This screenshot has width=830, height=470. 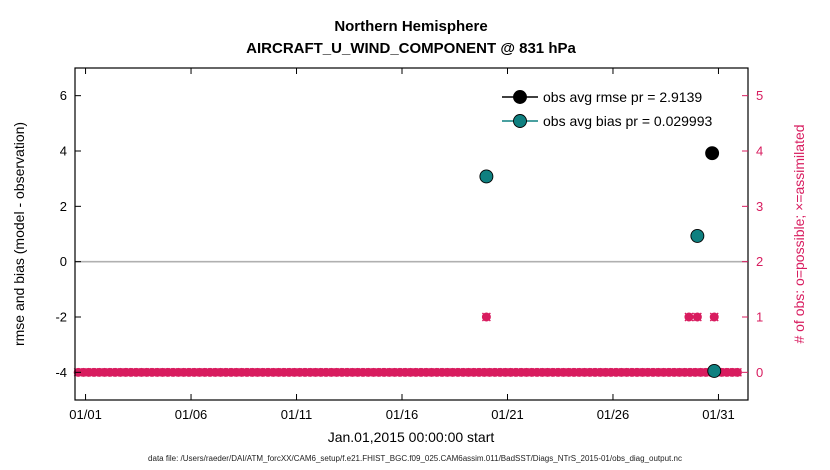 I want to click on left-y-tick-label: 6, so click(x=63, y=95).